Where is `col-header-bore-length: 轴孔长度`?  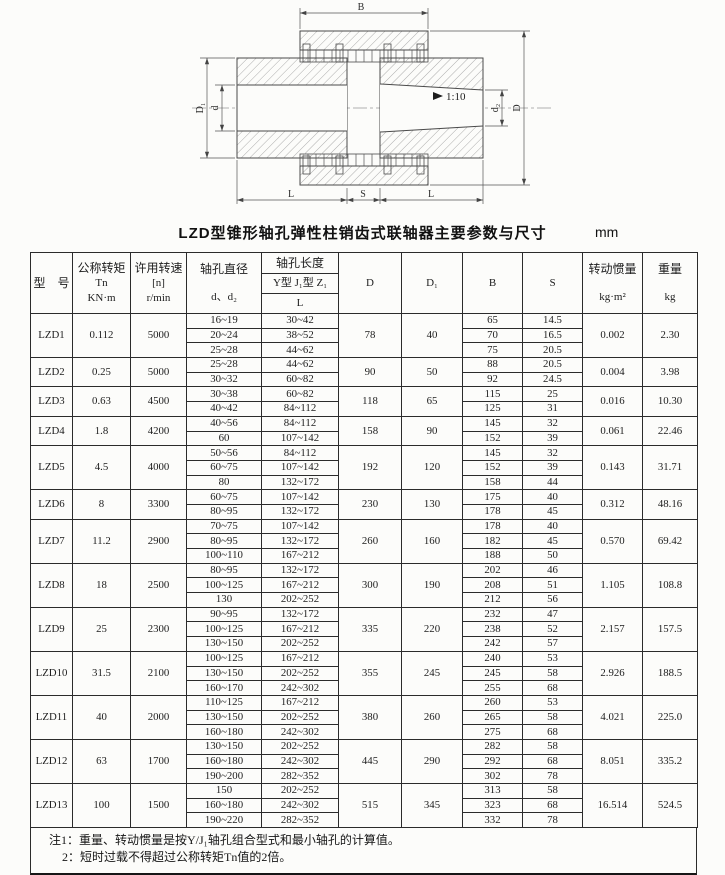 col-header-bore-length: 轴孔长度 is located at coordinates (300, 263).